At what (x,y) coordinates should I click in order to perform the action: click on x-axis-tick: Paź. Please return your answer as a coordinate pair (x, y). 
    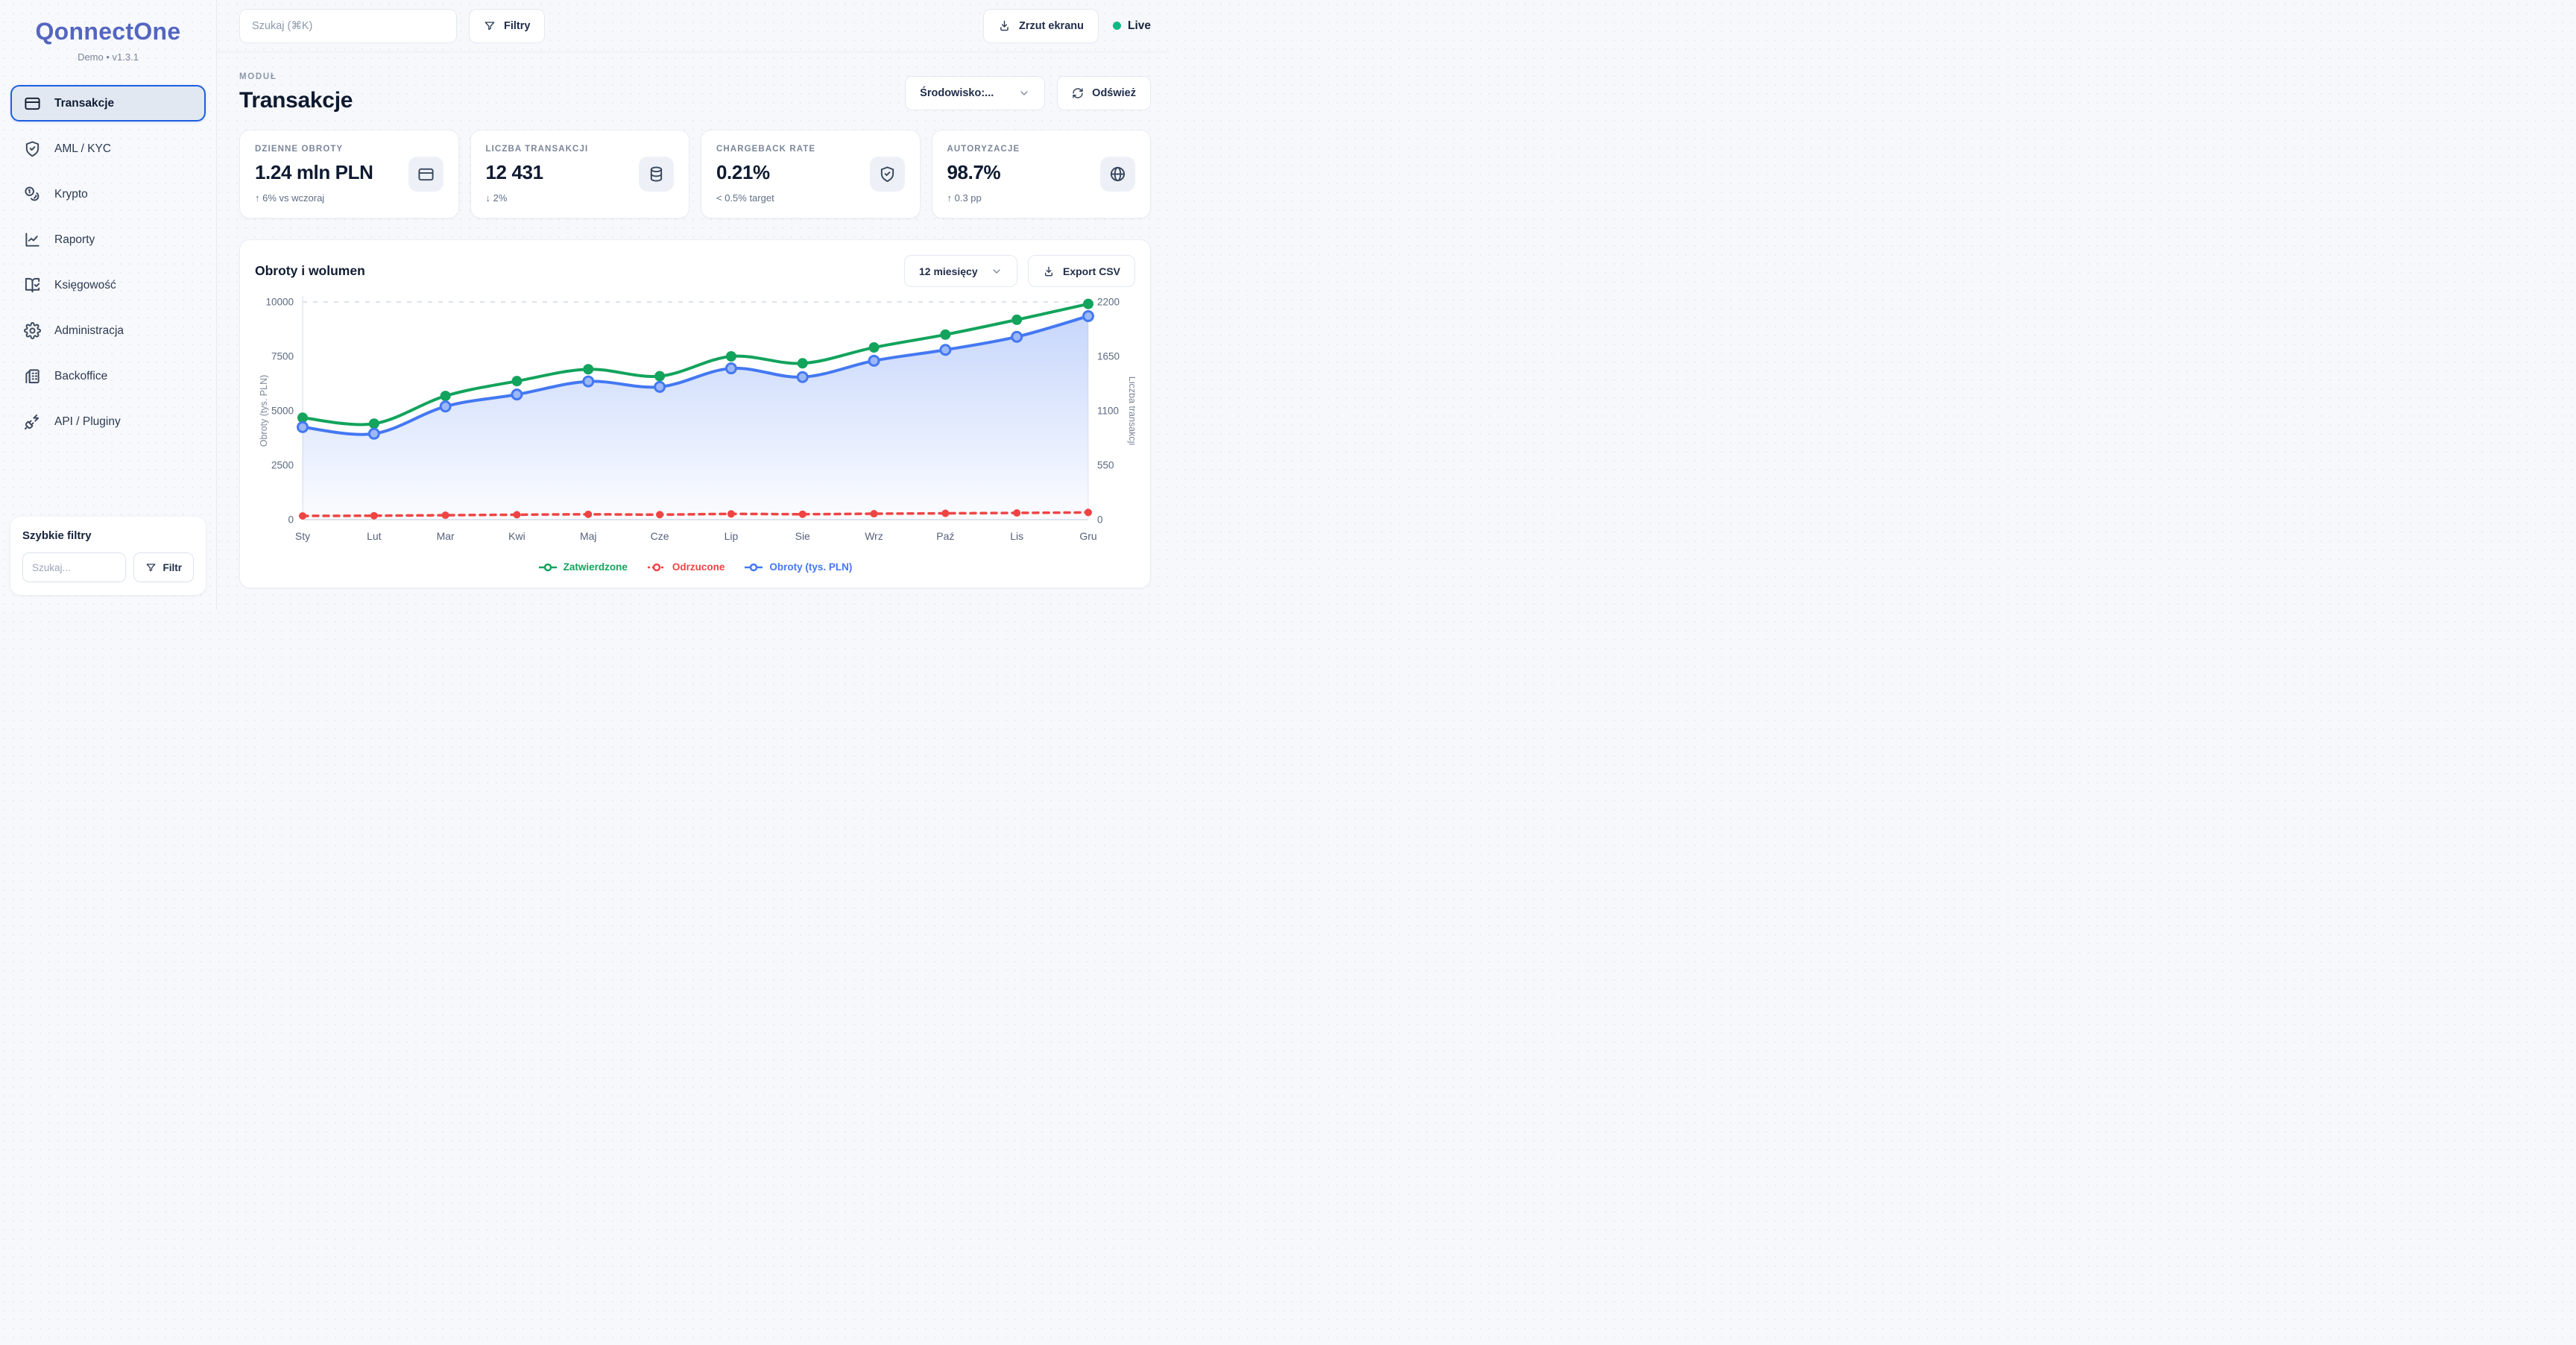
    Looking at the image, I should click on (945, 536).